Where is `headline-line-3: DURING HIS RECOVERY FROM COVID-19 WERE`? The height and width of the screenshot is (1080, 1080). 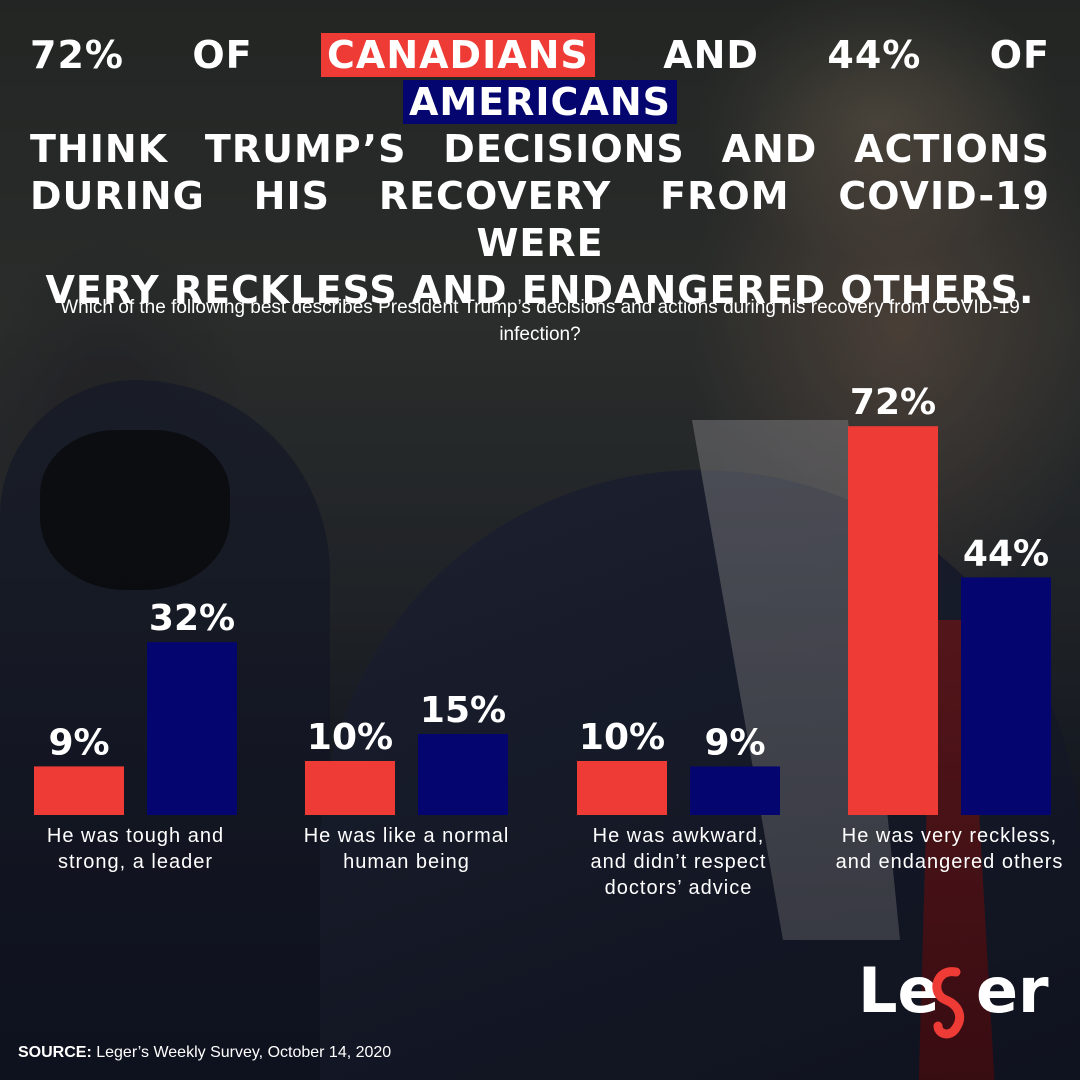
headline-line-3: DURING HIS RECOVERY FROM COVID-19 WERE is located at coordinates (540, 219).